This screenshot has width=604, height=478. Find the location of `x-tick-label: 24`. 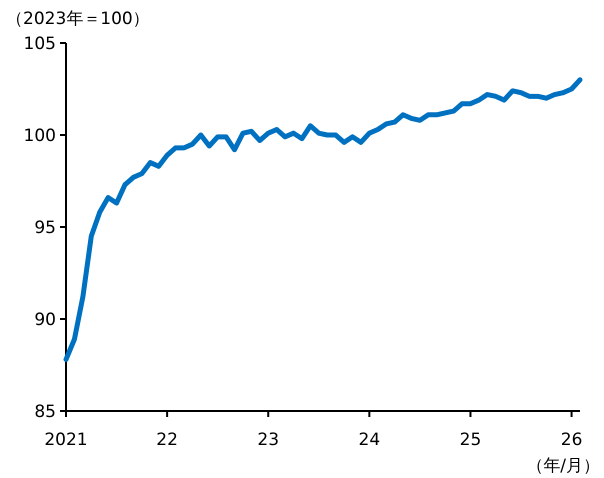

x-tick-label: 24 is located at coordinates (369, 440).